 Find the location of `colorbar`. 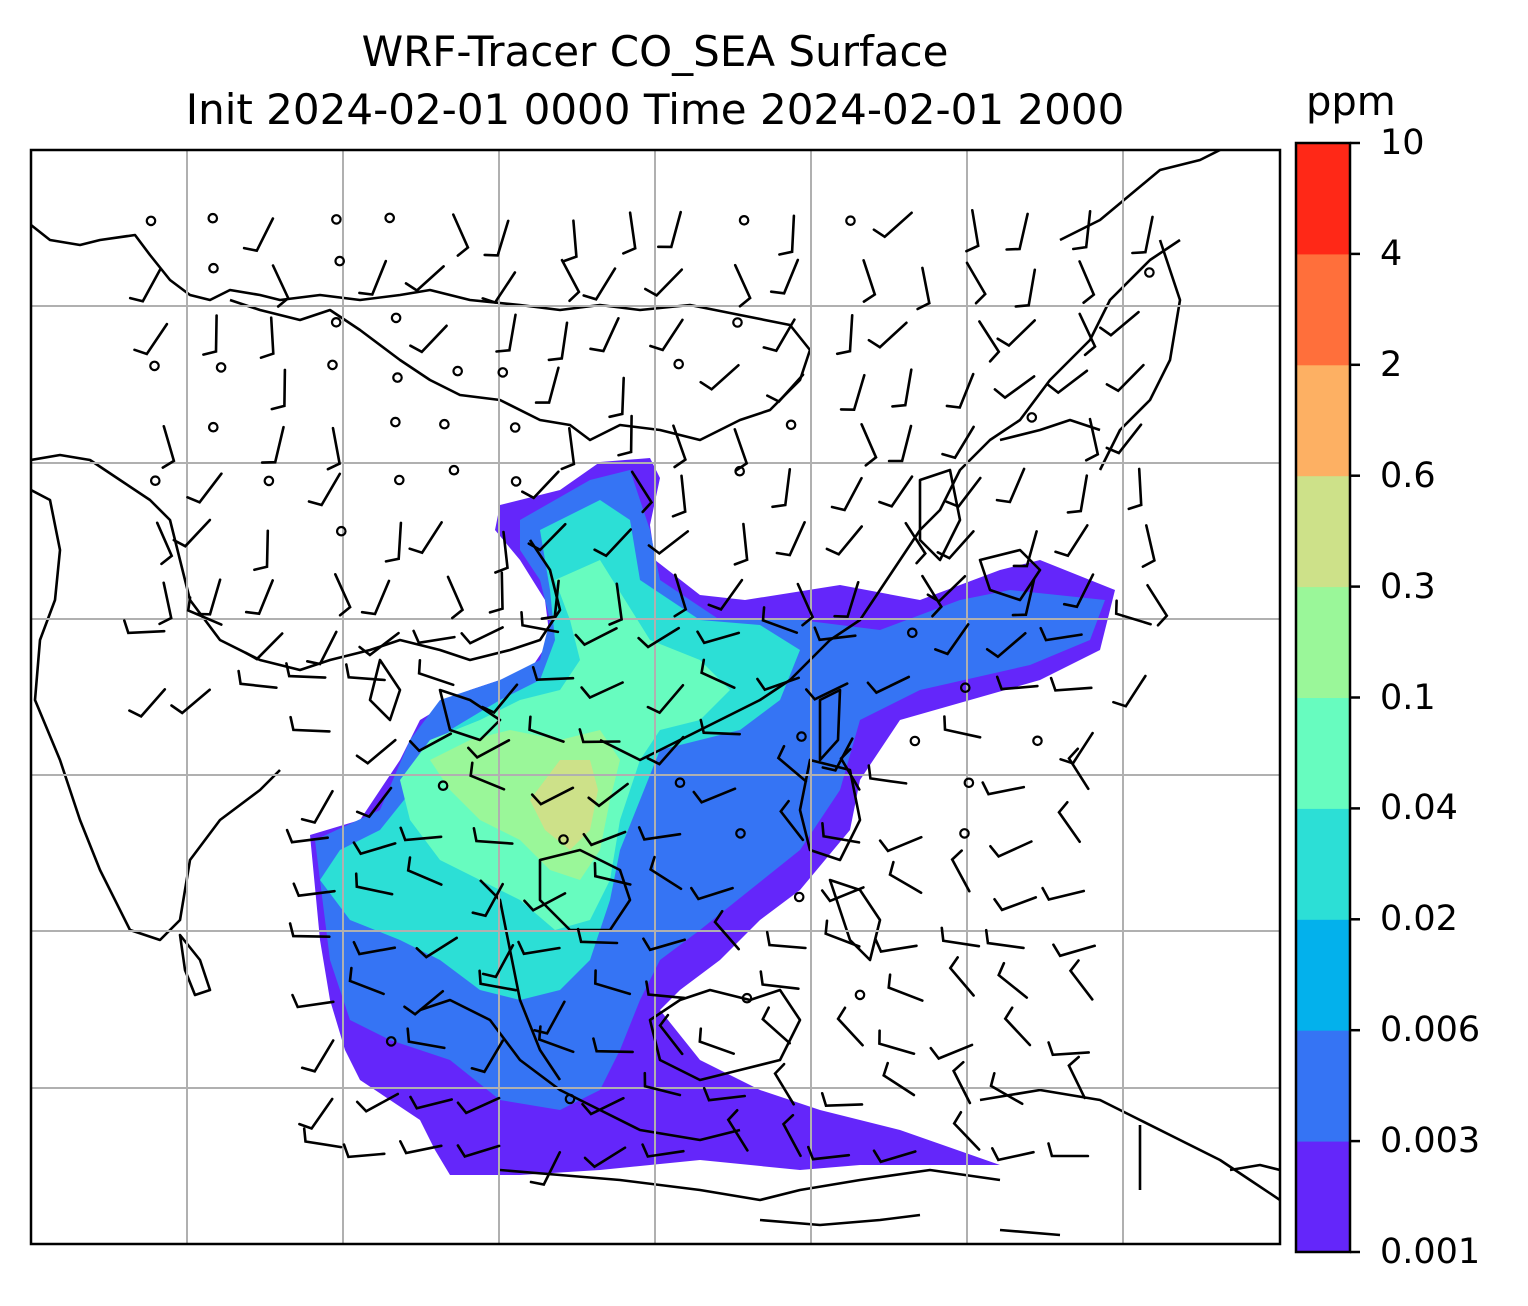

colorbar is located at coordinates (1327, 697).